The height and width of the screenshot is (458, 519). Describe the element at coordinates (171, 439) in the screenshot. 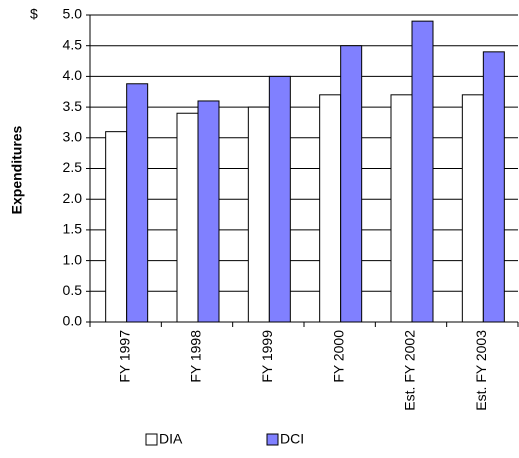

I see `legend-label: DIA` at that location.